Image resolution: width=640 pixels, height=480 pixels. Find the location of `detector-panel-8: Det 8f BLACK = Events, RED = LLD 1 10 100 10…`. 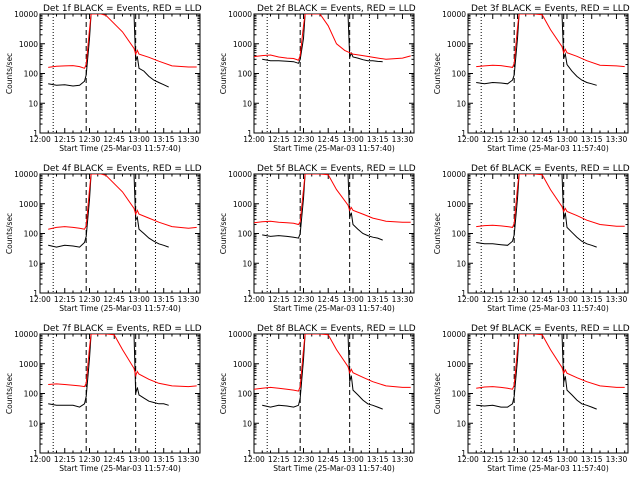

detector-panel-8: Det 8f BLACK = Events, RED = LLD 1 10 100 10… is located at coordinates (317, 398).